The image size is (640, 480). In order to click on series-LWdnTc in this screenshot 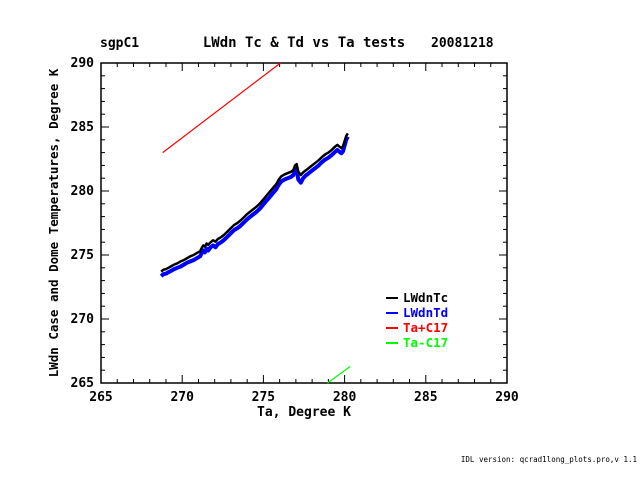, I will do `click(254, 202)`.